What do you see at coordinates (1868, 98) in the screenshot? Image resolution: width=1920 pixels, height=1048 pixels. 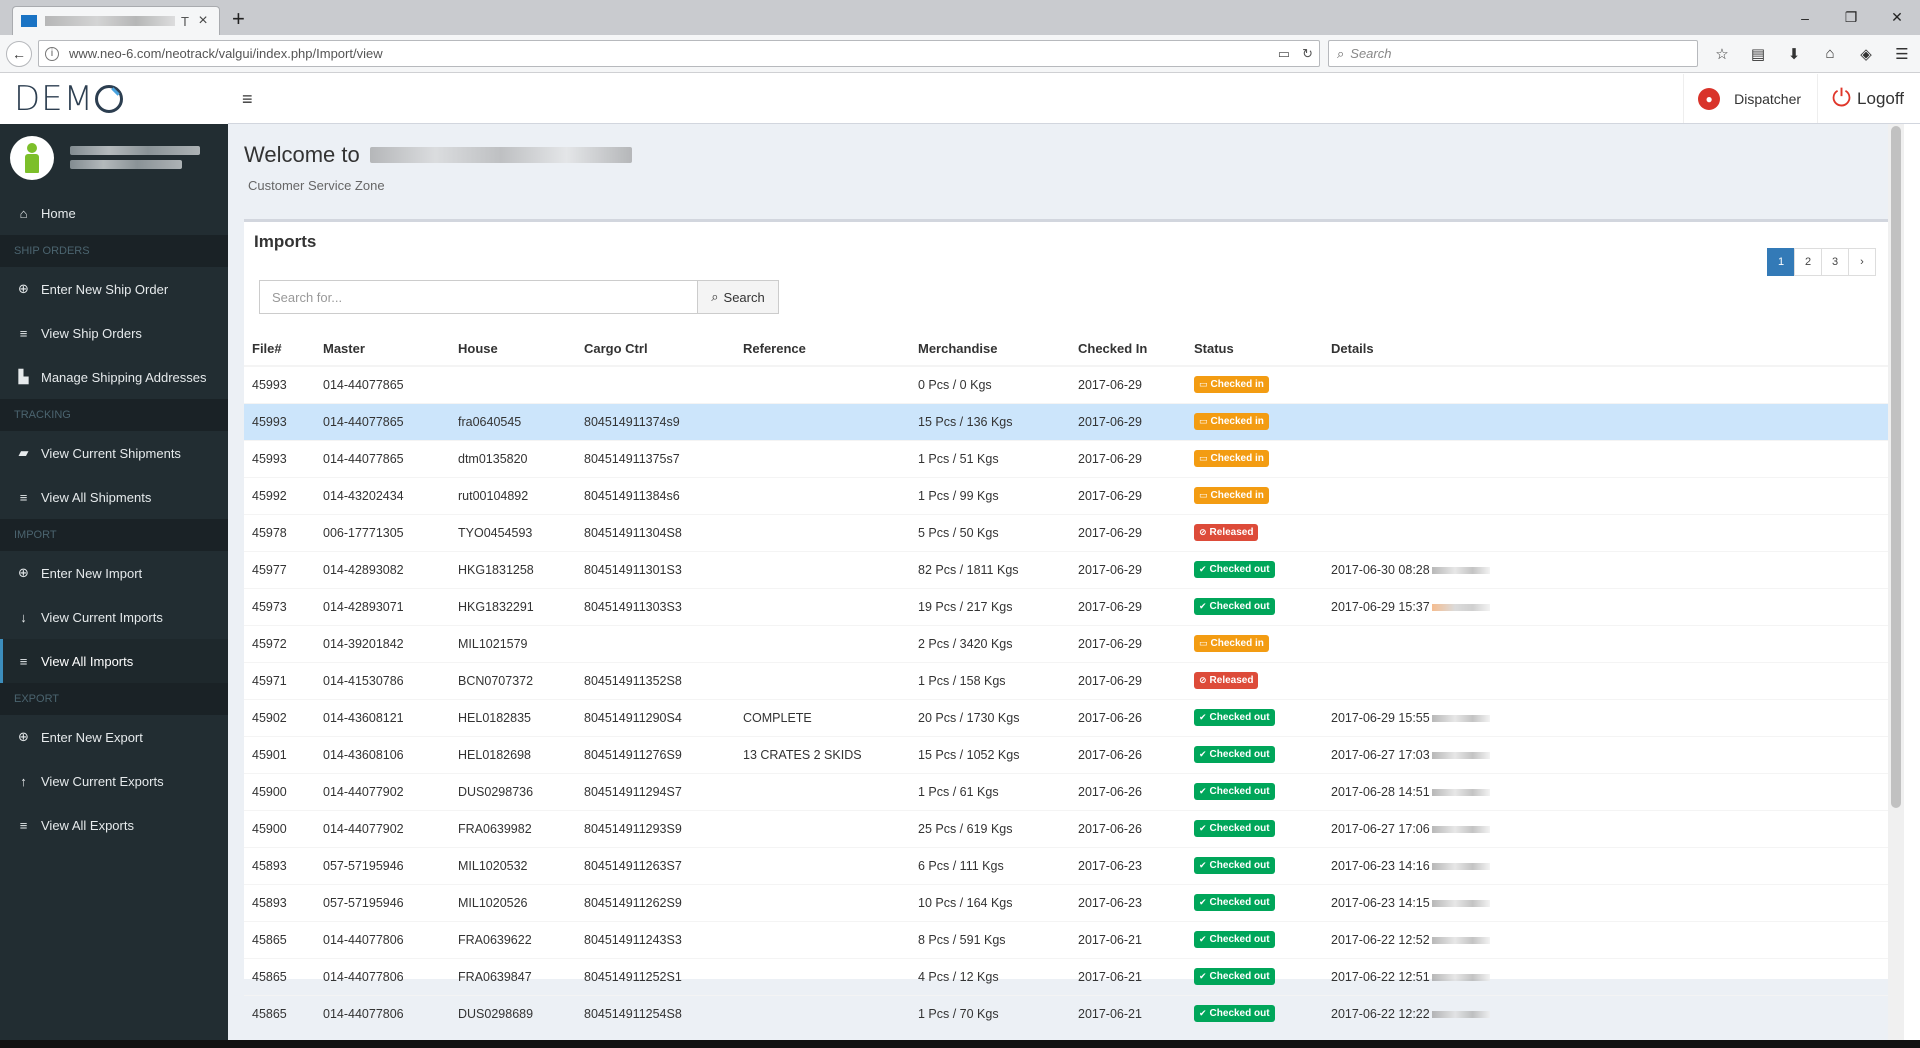 I see `logoff-button: ⏻ Logoff` at bounding box center [1868, 98].